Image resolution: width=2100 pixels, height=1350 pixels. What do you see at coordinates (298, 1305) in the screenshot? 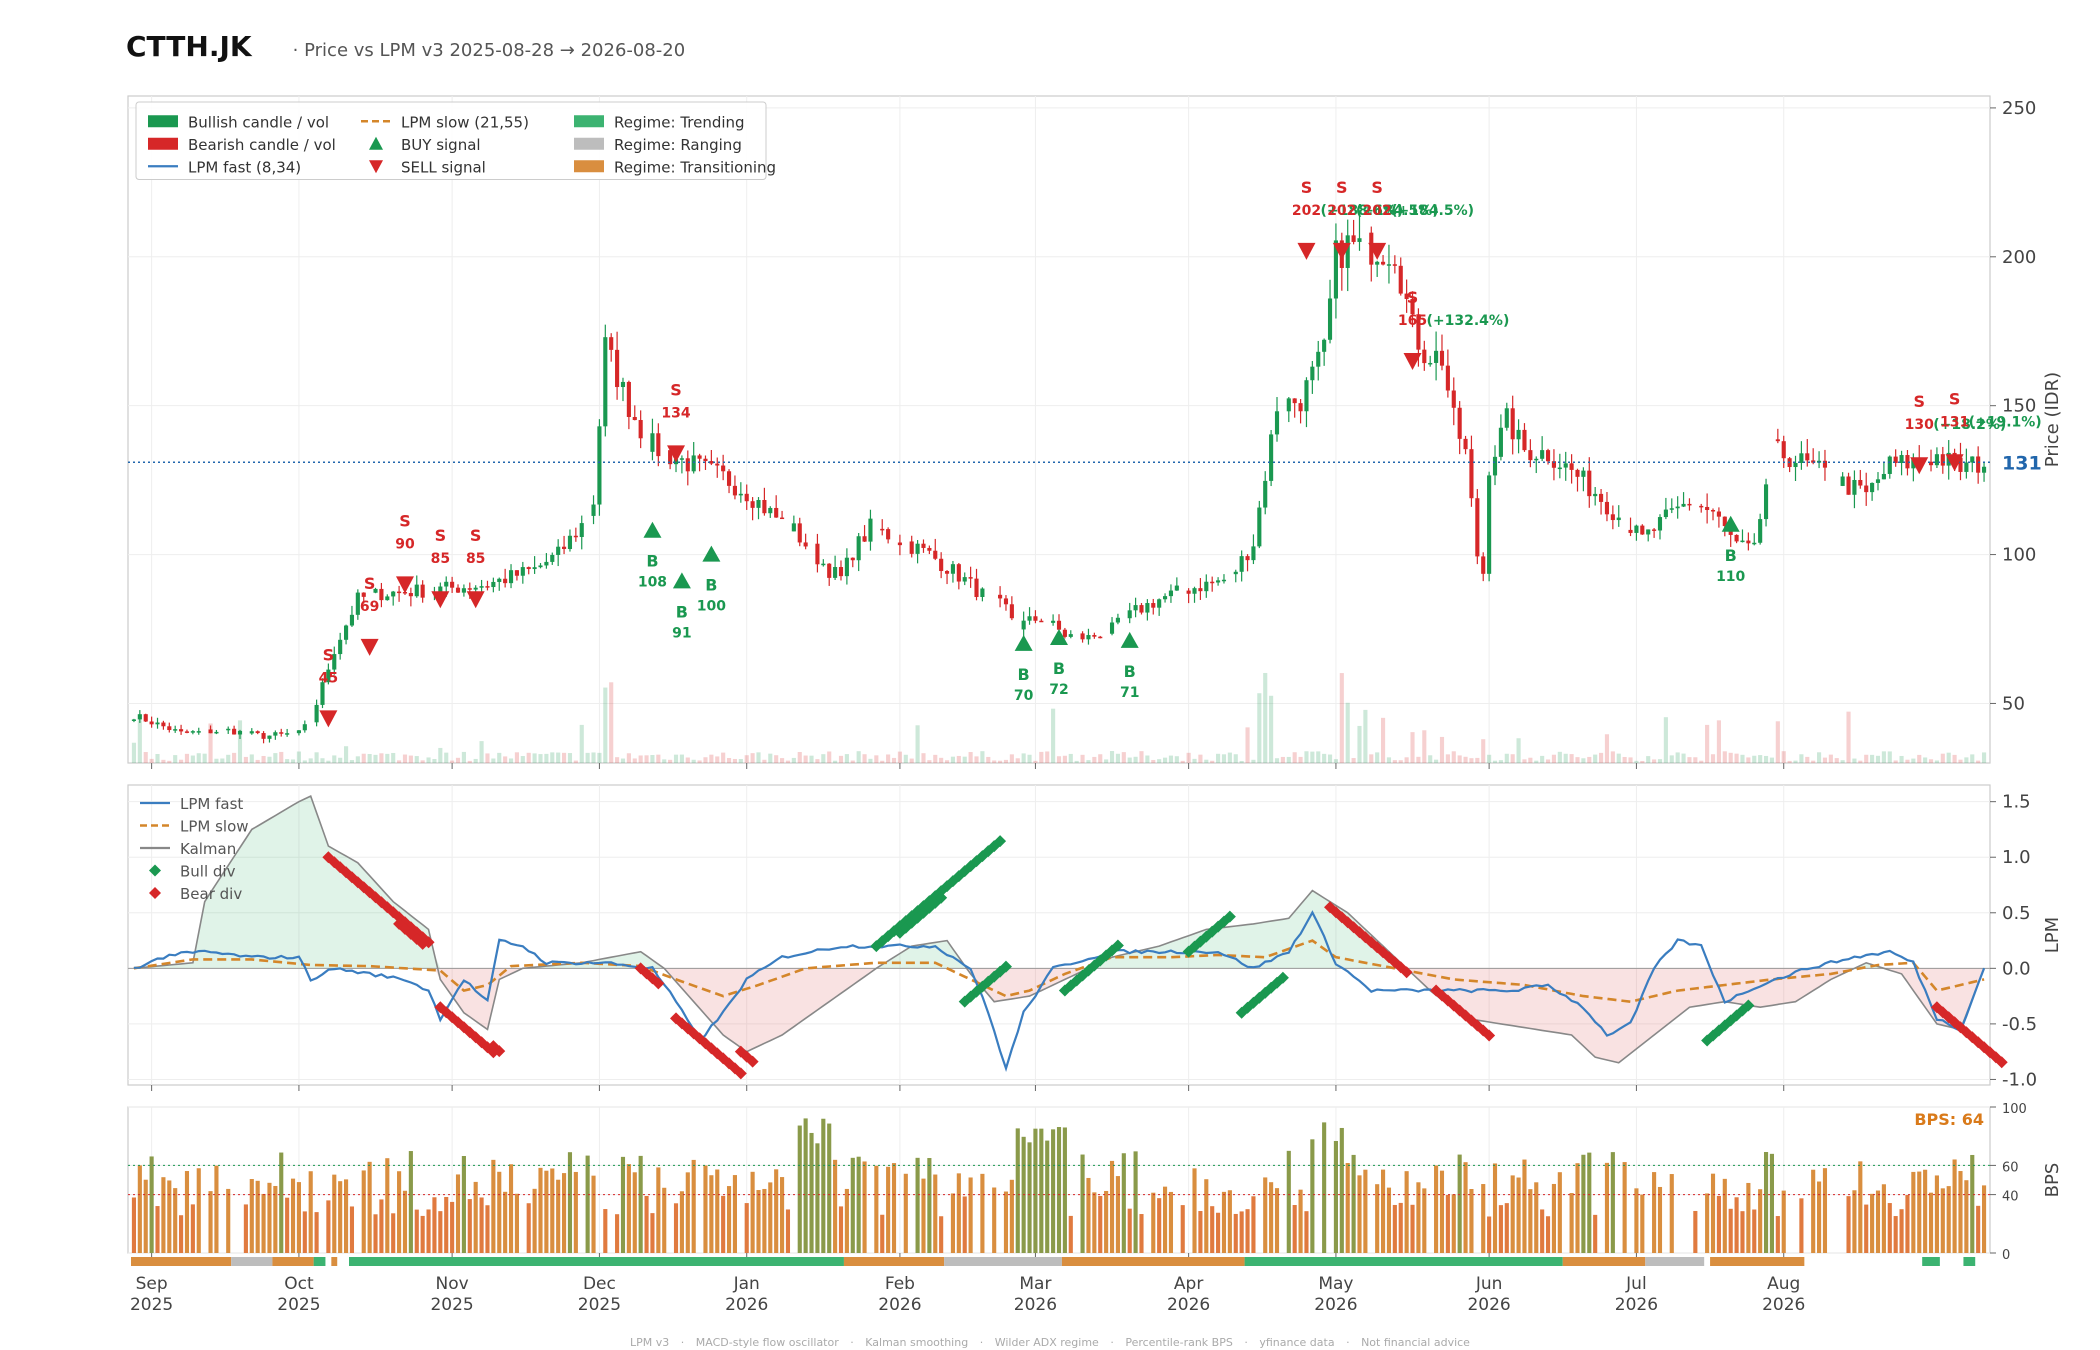
I see `x-tick-year: 2025` at bounding box center [298, 1305].